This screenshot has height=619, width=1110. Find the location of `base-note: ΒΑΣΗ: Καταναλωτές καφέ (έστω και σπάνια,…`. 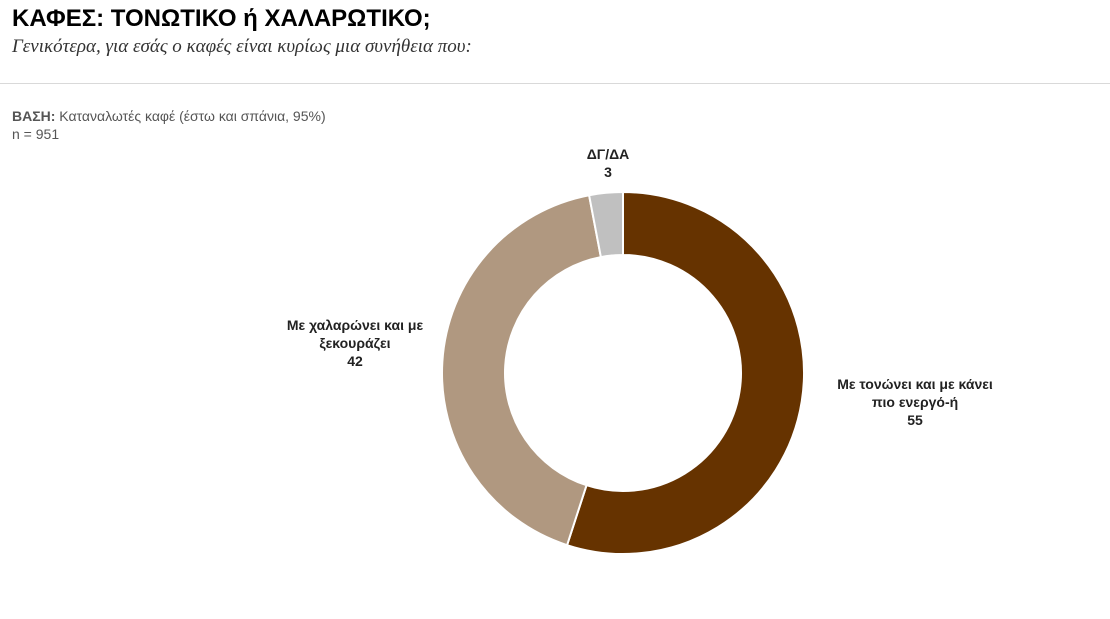

base-note: ΒΑΣΗ: Καταναλωτές καφέ (έστω και σπάνια,… is located at coordinates (169, 125).